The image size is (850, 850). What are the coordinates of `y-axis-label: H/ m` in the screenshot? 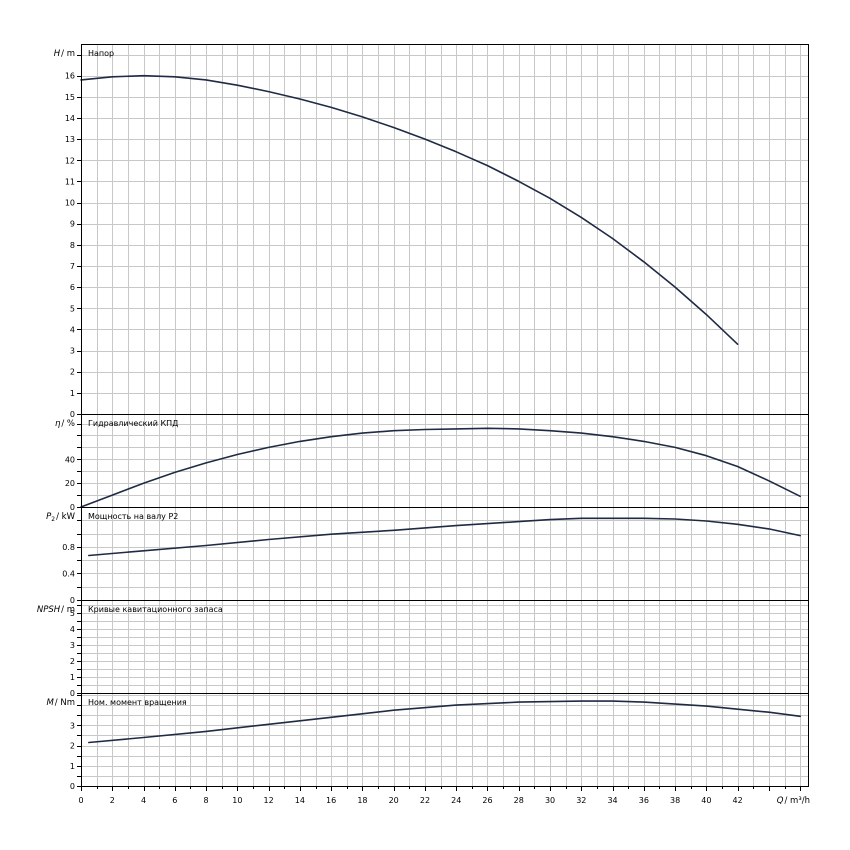 It's located at (64, 54).